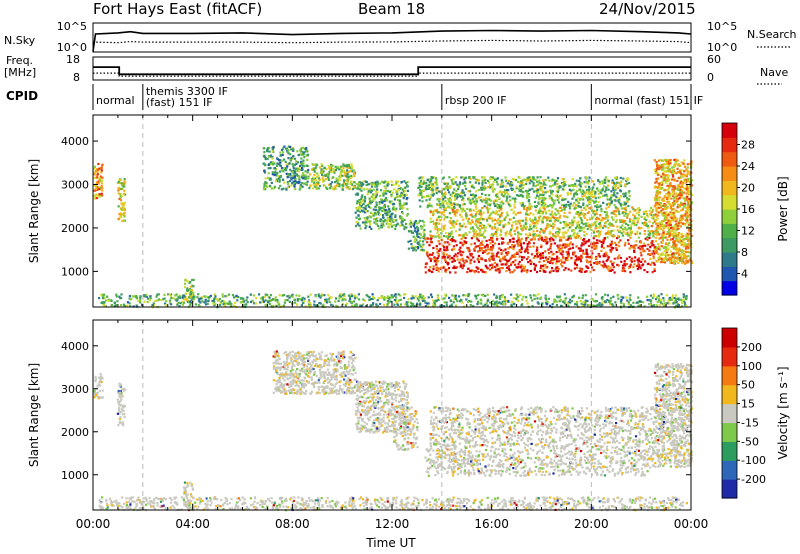 This screenshot has height=554, width=800. What do you see at coordinates (774, 72) in the screenshot?
I see `nave-label: Nave` at bounding box center [774, 72].